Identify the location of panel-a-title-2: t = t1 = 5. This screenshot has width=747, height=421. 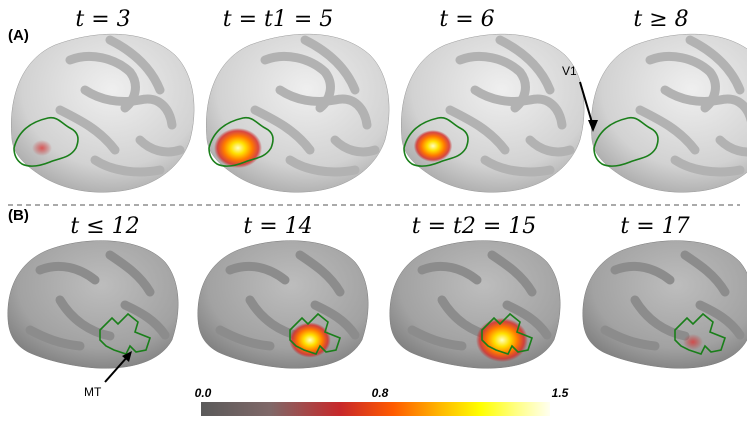
(278, 19).